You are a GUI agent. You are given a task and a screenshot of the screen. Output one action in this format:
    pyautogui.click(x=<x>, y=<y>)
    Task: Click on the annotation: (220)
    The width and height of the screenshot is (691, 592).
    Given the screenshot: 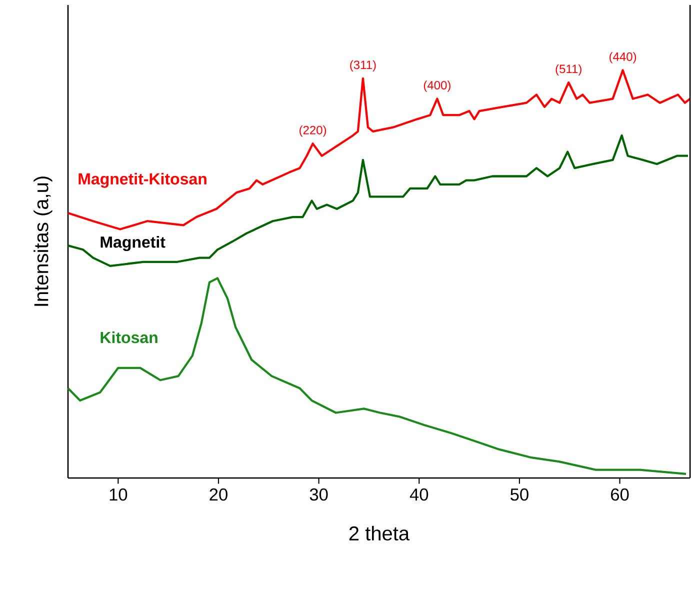 What is the action you would take?
    pyautogui.click(x=313, y=131)
    